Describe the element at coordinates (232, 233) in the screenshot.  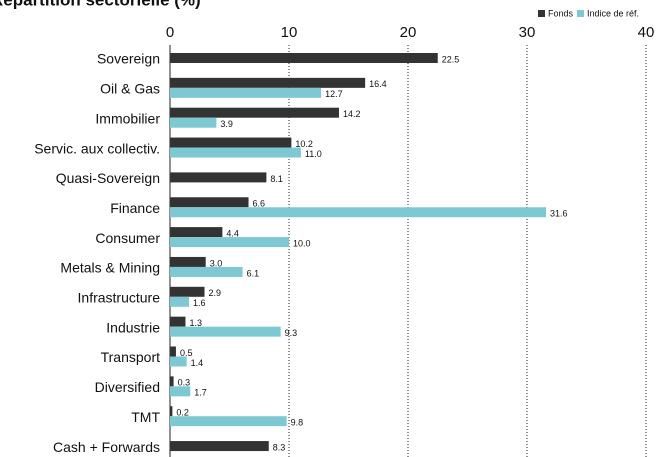
I see `value-label: 4.4` at that location.